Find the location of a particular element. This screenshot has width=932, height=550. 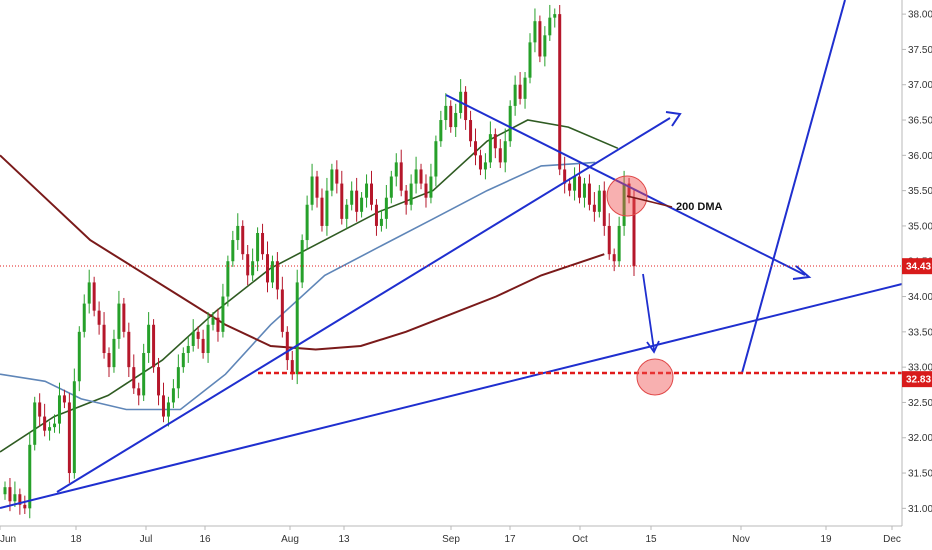

x-tick-label: 15 is located at coordinates (651, 539).